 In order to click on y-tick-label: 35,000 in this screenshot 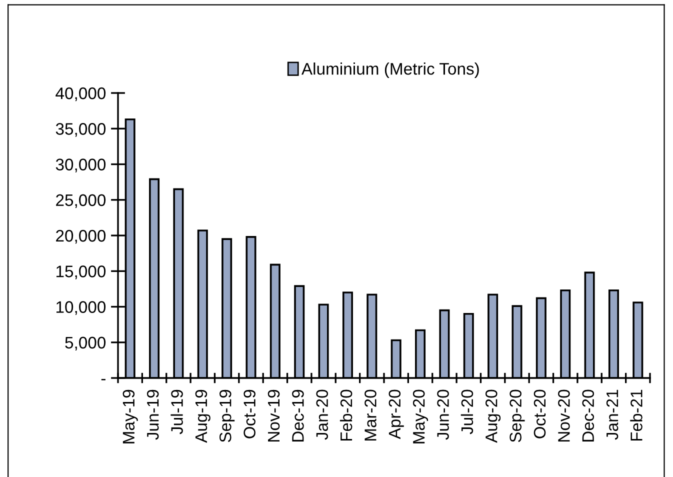, I will do `click(81, 130)`.